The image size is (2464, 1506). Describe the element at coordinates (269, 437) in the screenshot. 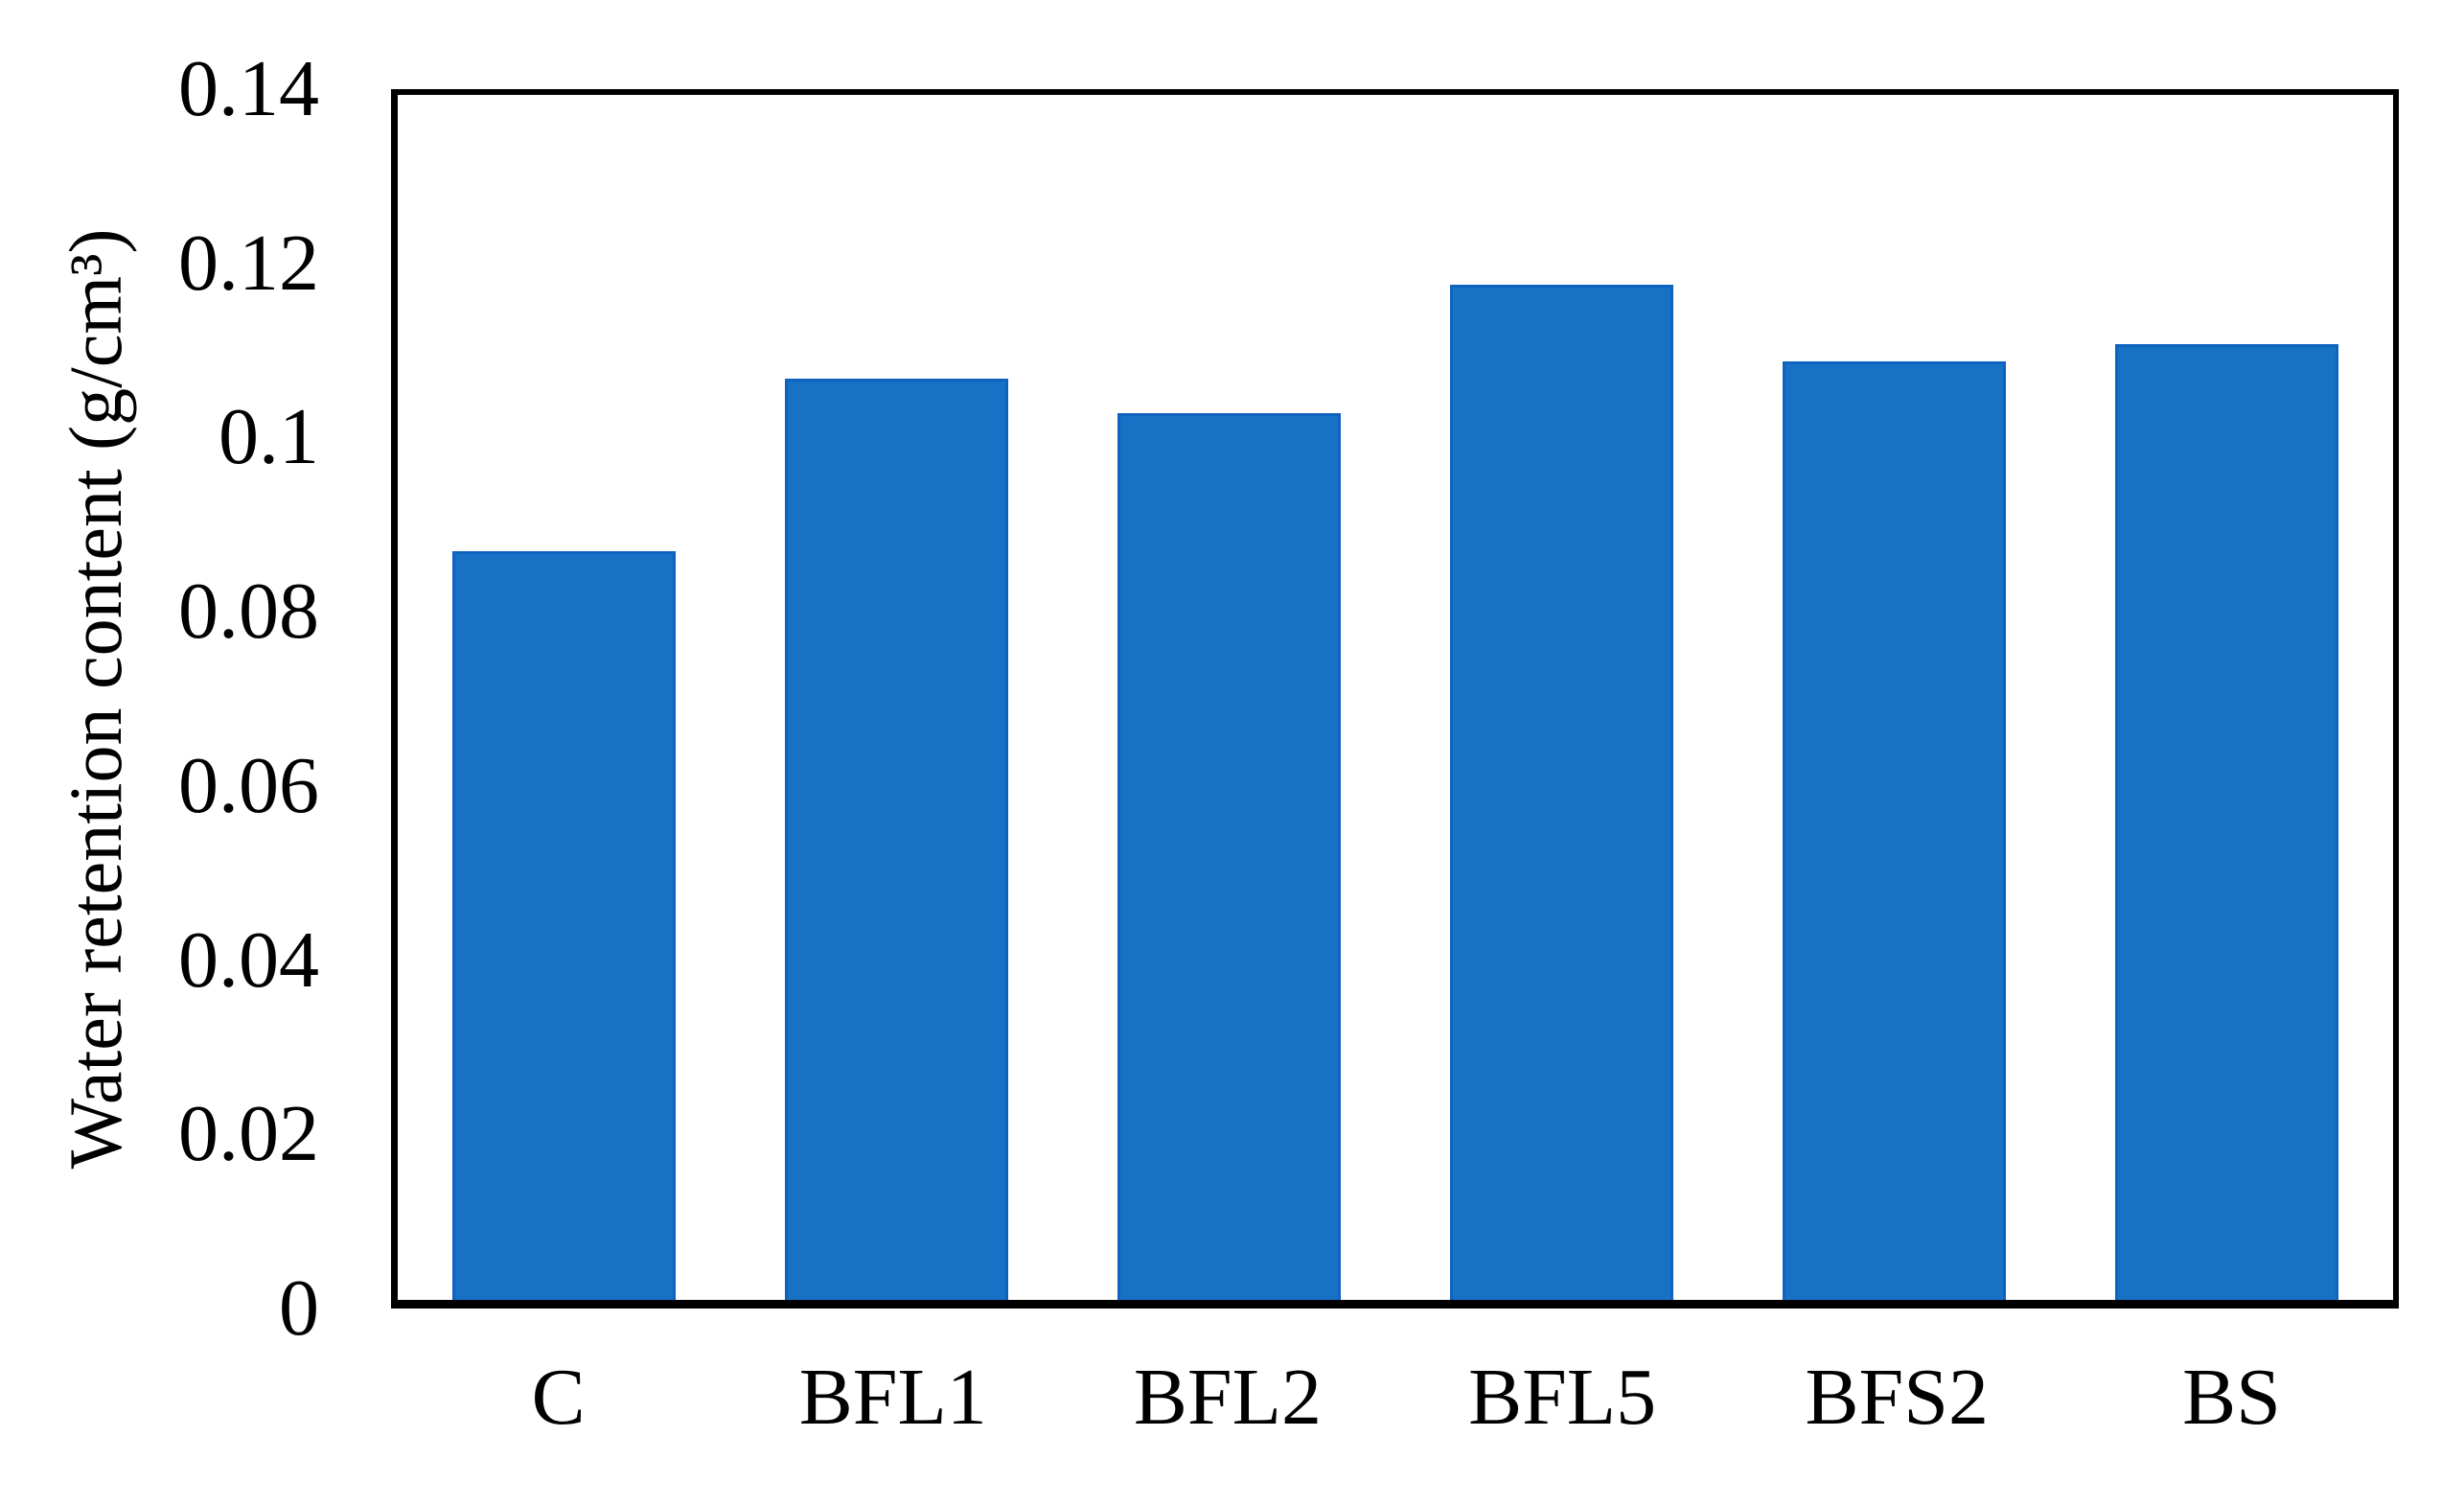

I see `y-tick-label-0.1: 0.1` at that location.